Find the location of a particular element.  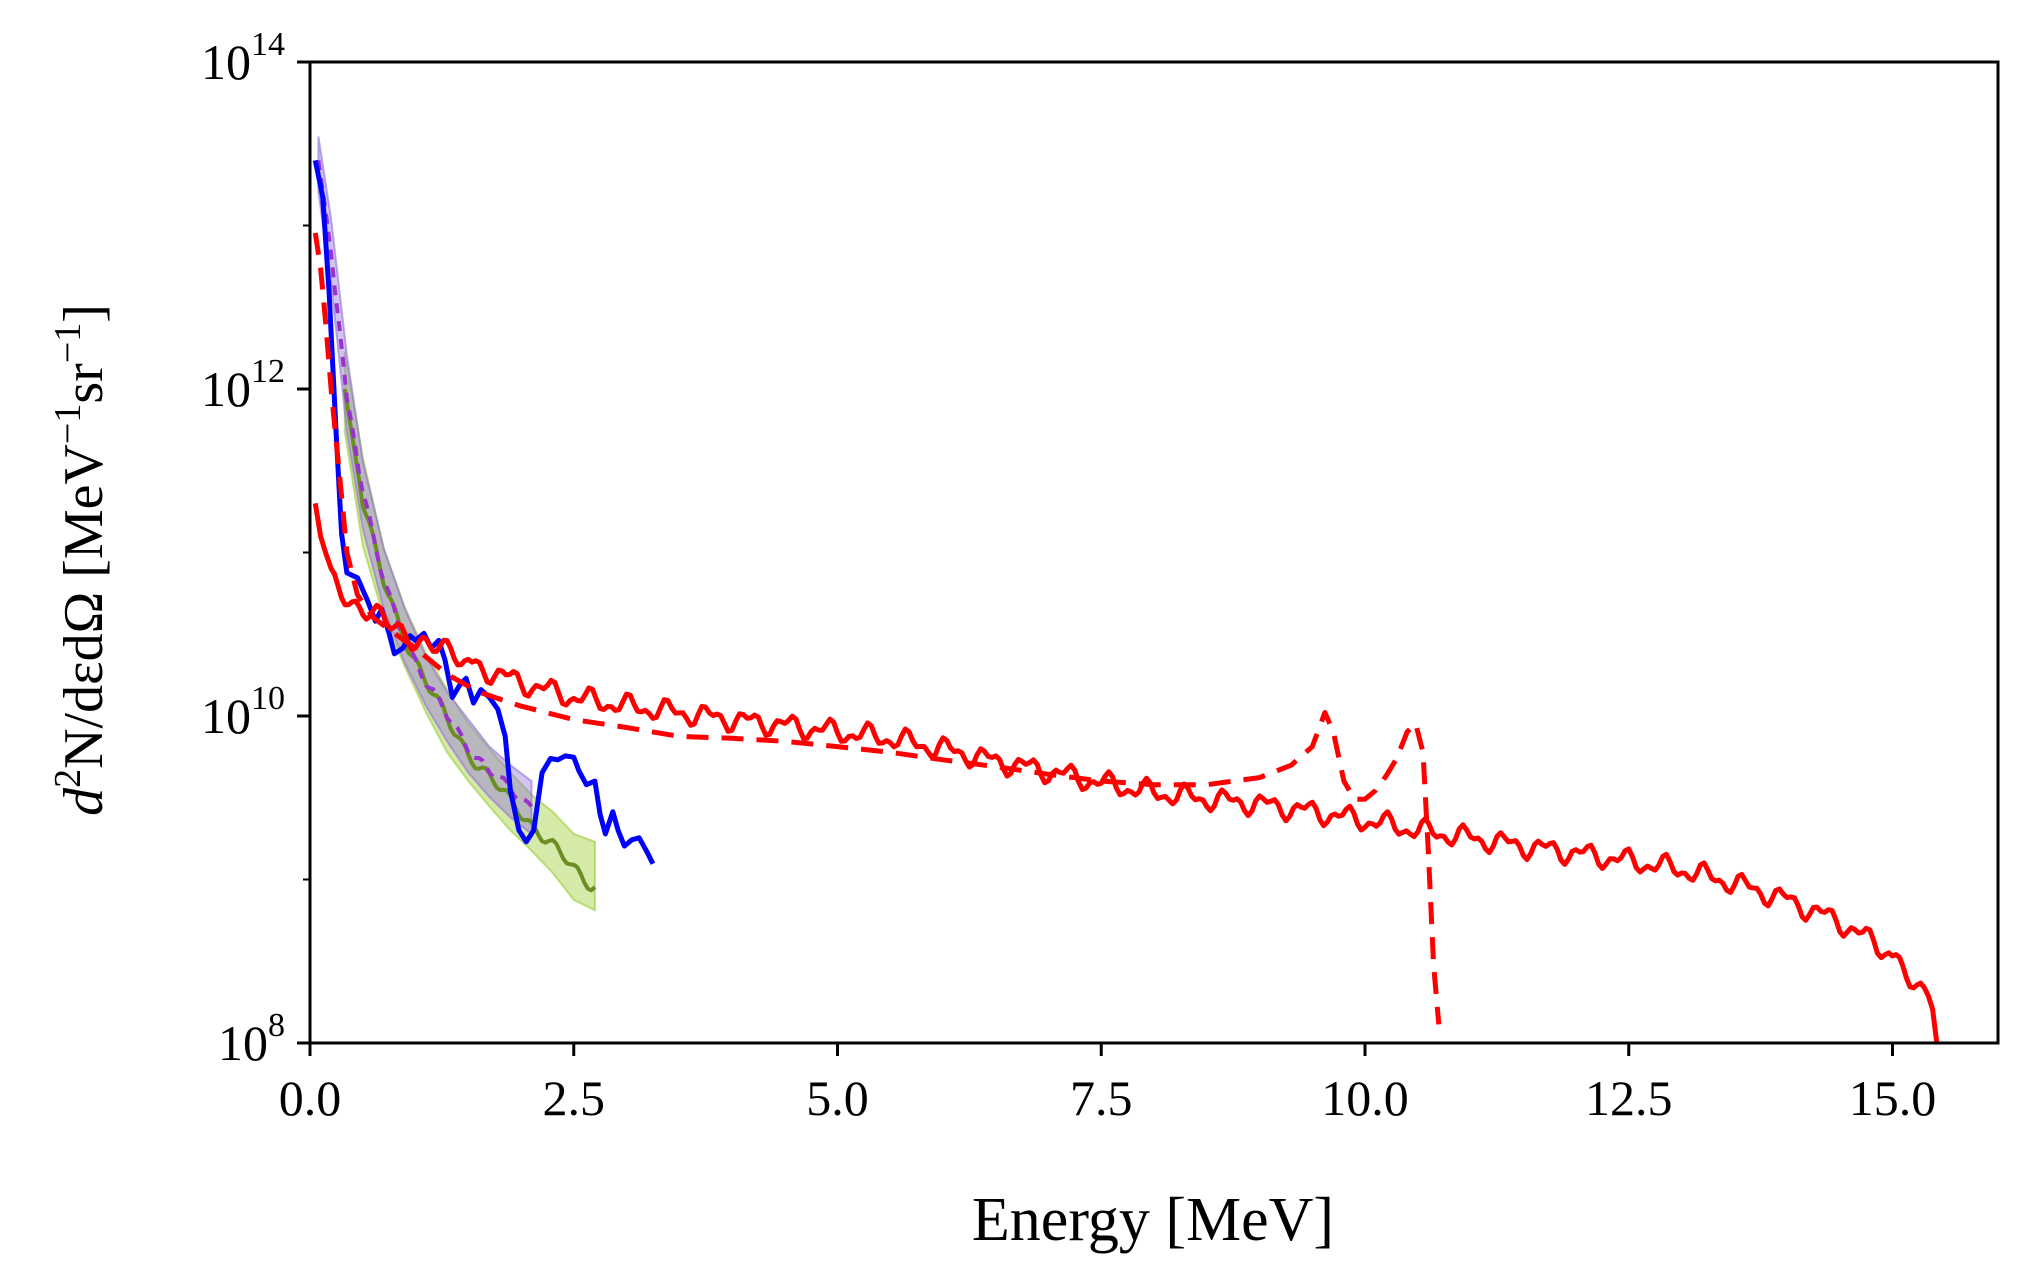

x-tick-label: 5.0 is located at coordinates (837, 1098).